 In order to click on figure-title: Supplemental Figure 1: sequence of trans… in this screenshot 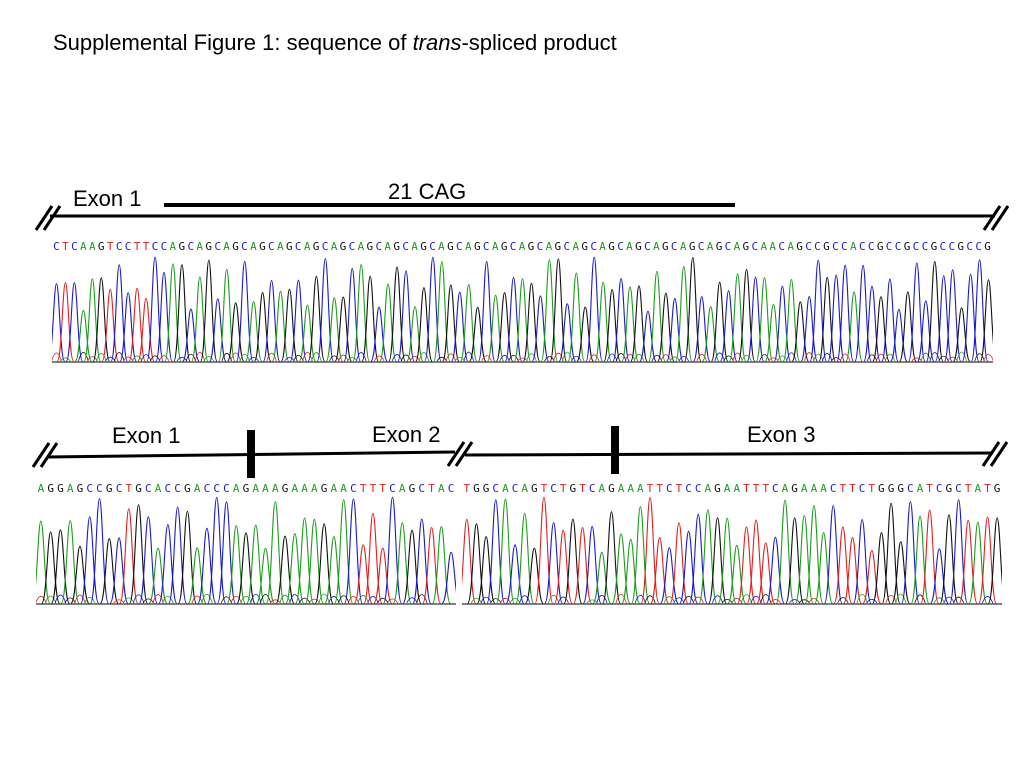, I will do `click(335, 42)`.